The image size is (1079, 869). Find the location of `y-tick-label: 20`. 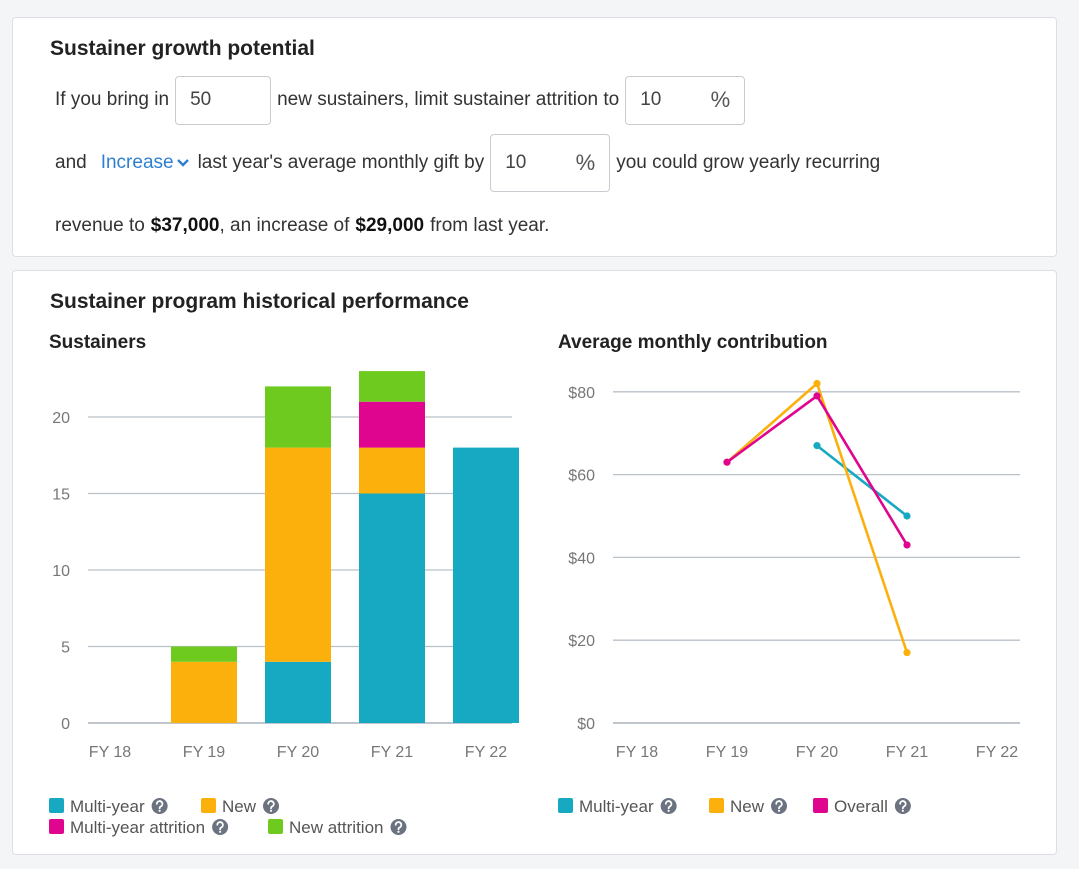

y-tick-label: 20 is located at coordinates (61, 418).